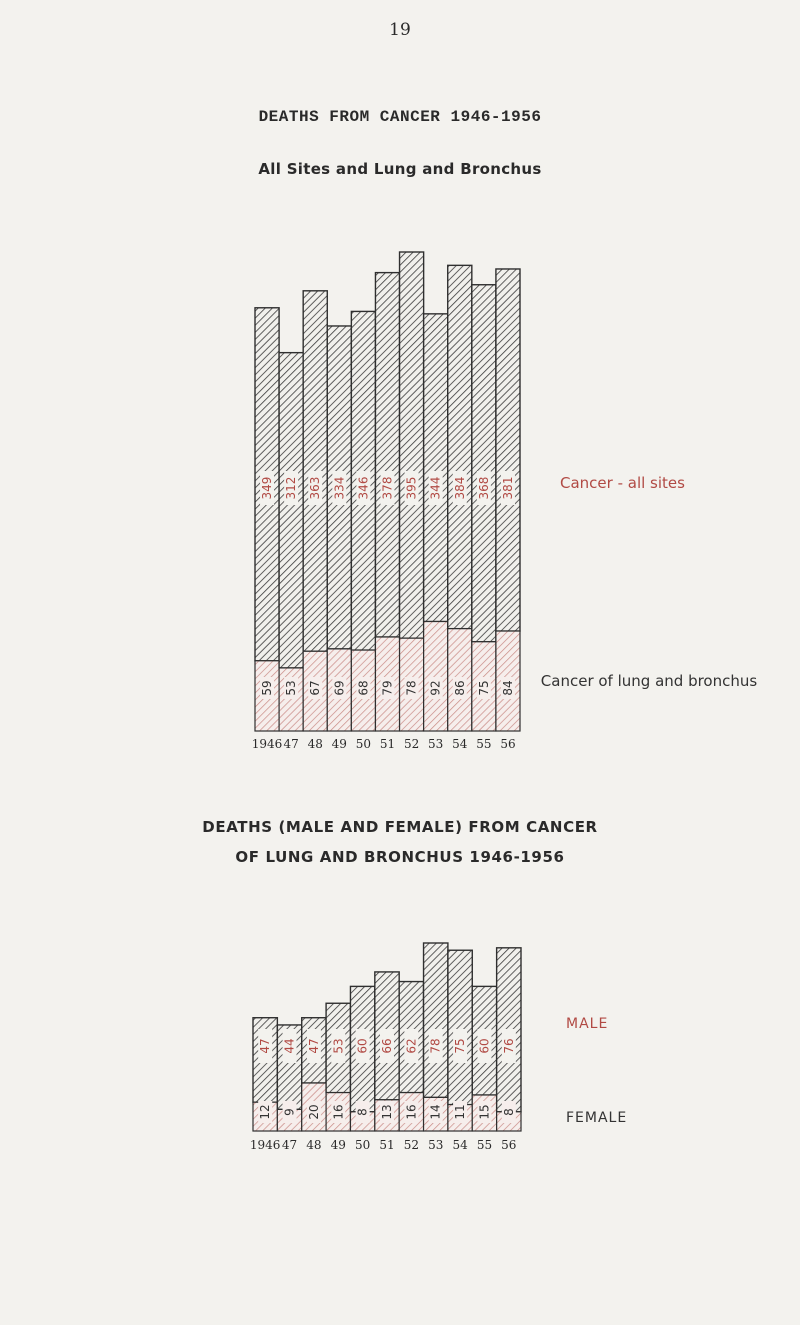 This screenshot has width=800, height=1325. I want to click on value-label-lower-54: 86, so click(460, 687).